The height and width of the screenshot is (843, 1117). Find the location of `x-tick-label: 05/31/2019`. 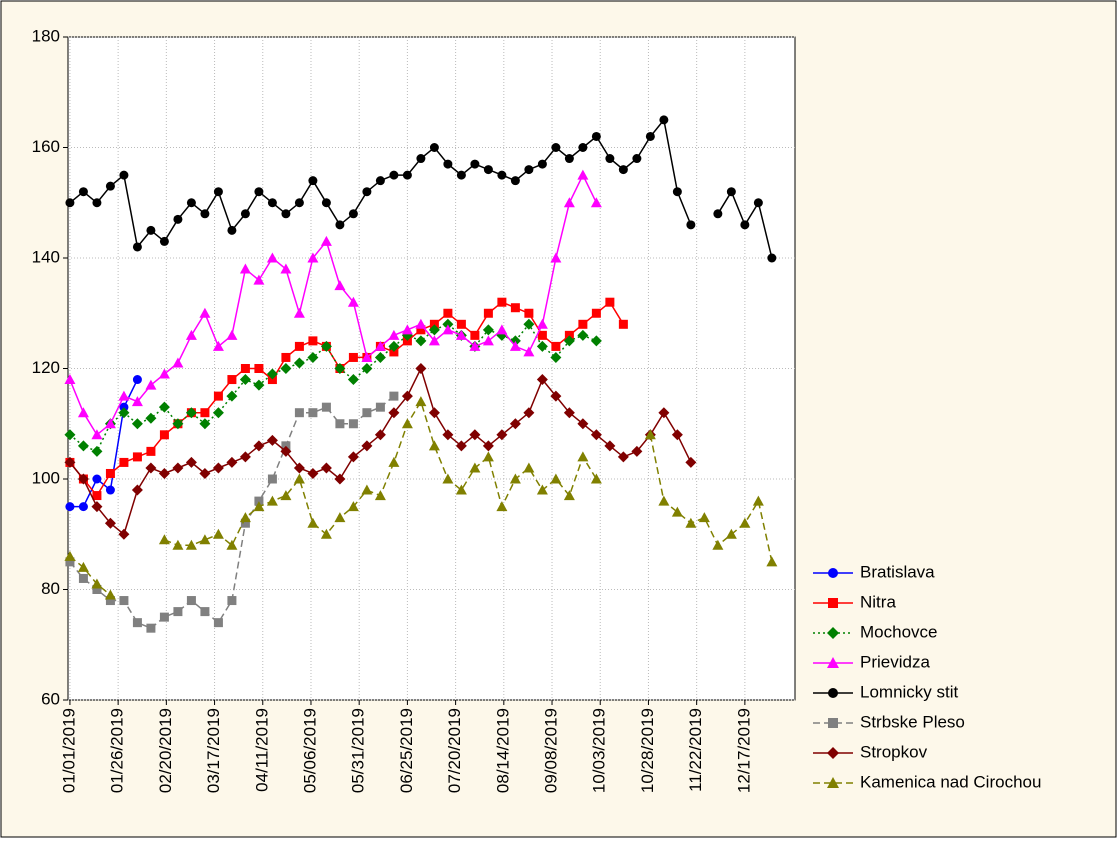

x-tick-label: 05/31/2019 is located at coordinates (358, 750).